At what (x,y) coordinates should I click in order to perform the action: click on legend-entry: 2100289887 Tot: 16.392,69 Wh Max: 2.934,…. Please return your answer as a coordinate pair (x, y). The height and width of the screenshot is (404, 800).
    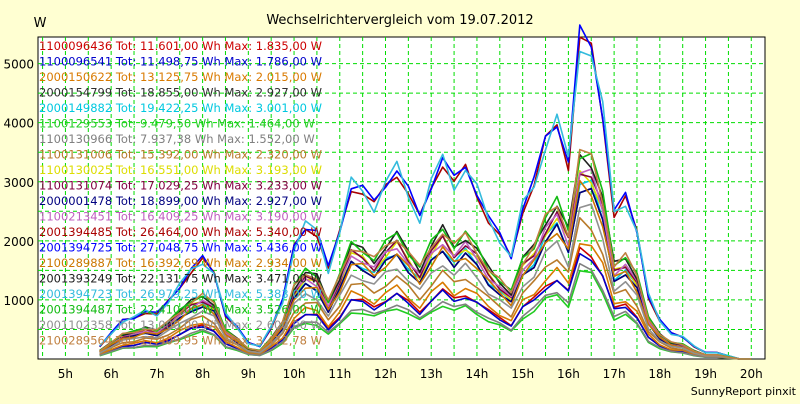
    Looking at the image, I should click on (180, 263).